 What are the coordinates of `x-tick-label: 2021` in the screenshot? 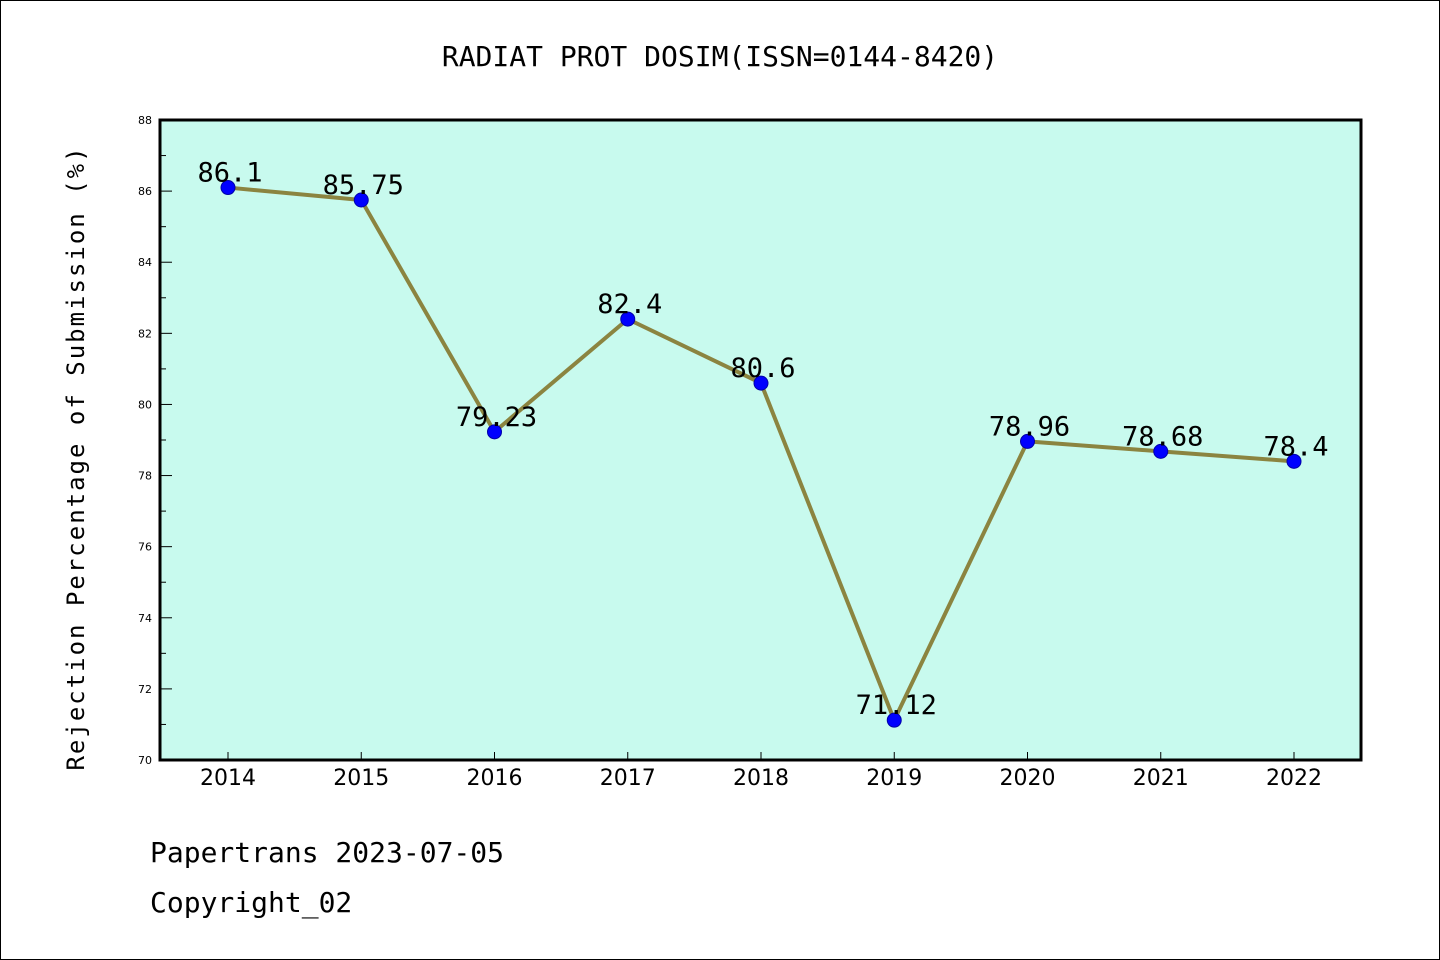 It's located at (1161, 778).